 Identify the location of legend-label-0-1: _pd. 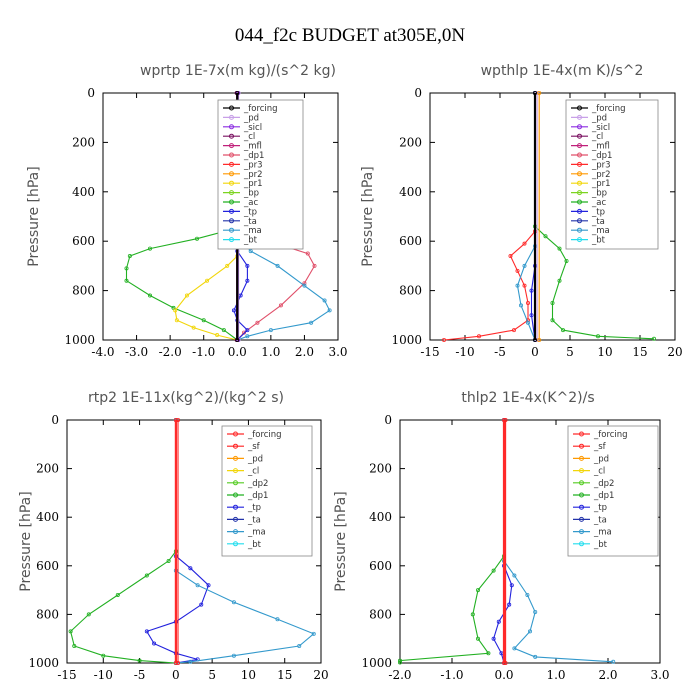
(251, 118).